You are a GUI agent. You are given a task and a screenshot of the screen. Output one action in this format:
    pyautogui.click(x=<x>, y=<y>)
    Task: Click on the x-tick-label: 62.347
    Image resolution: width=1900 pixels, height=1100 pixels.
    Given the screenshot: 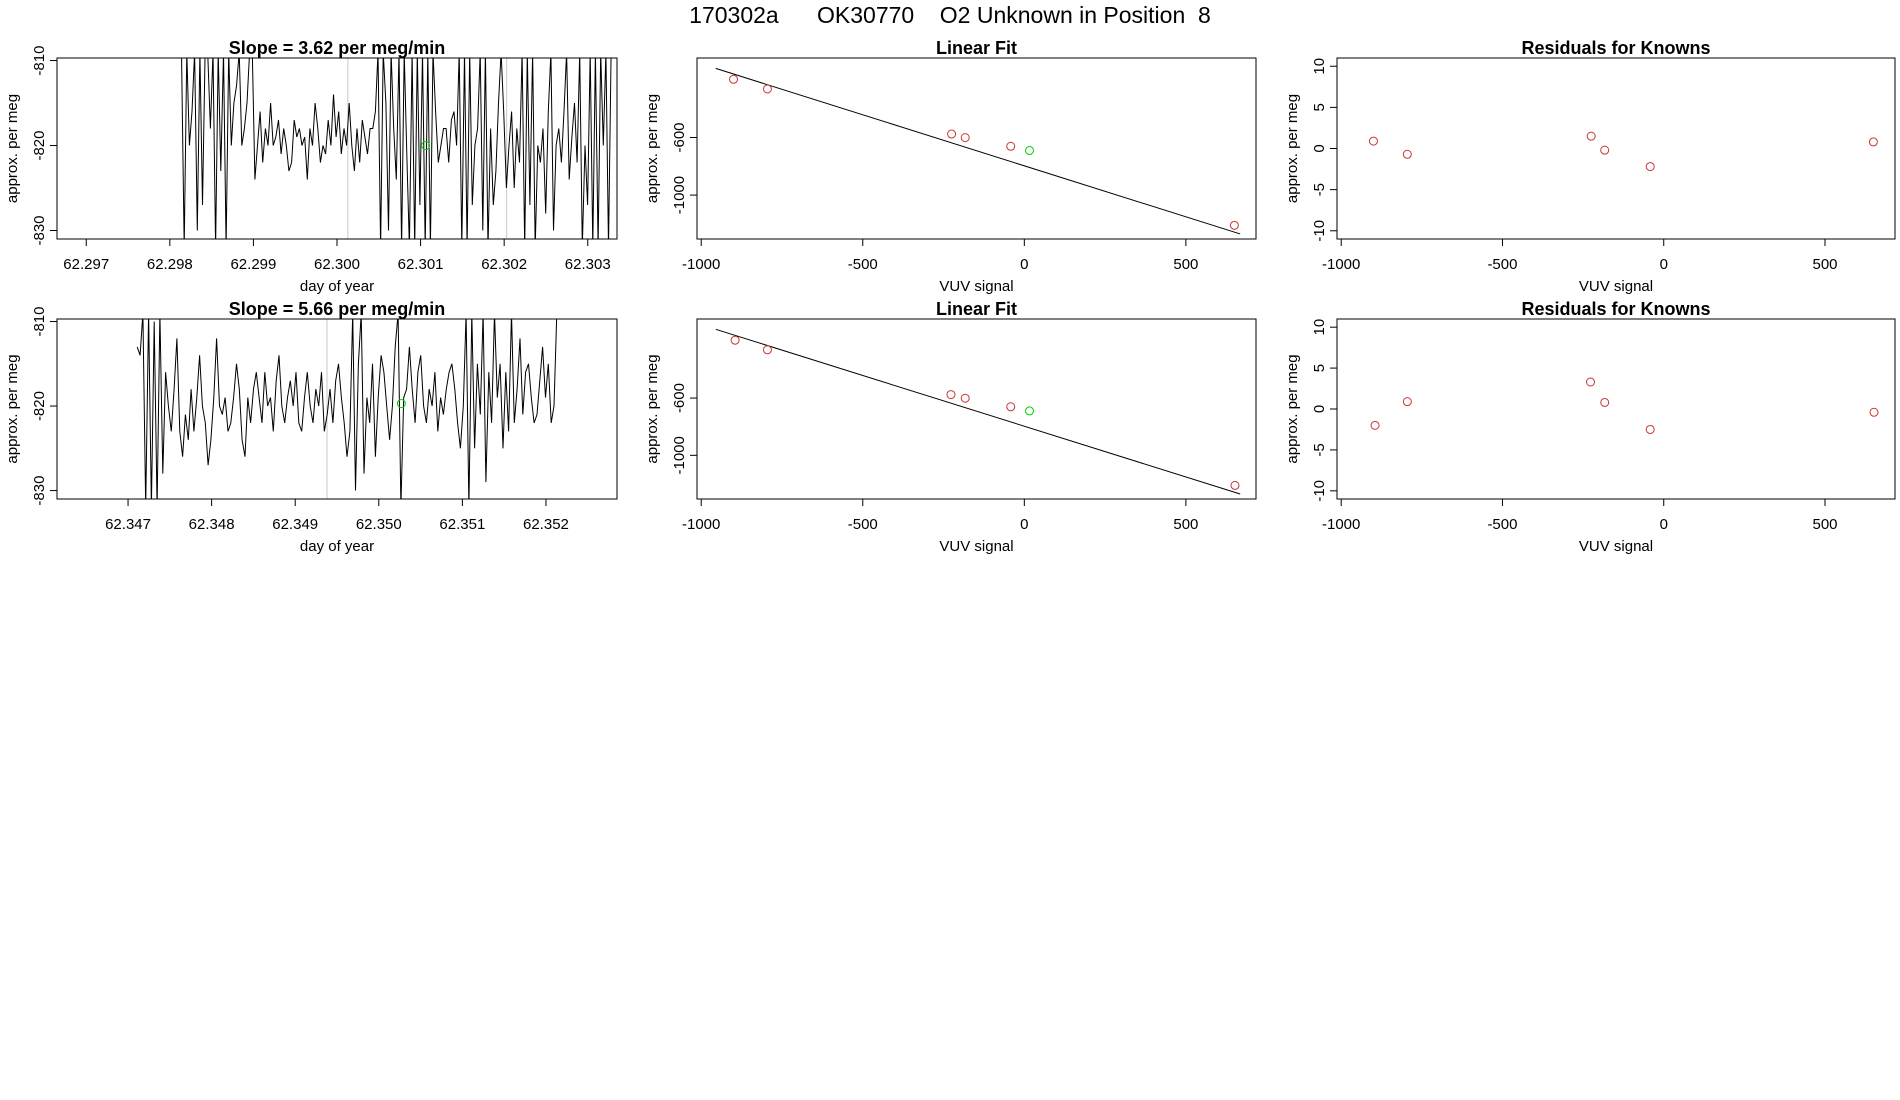 What is the action you would take?
    pyautogui.click(x=128, y=524)
    